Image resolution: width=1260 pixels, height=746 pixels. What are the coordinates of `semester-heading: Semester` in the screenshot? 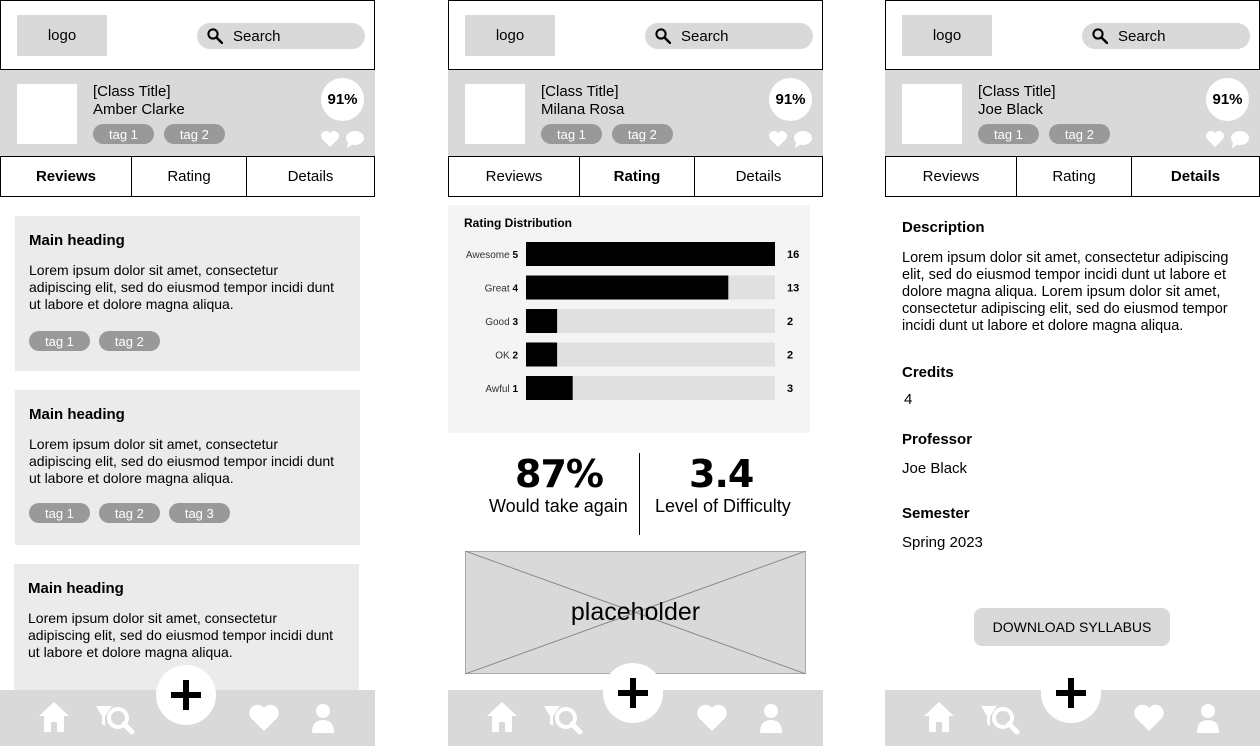 It's located at (936, 513).